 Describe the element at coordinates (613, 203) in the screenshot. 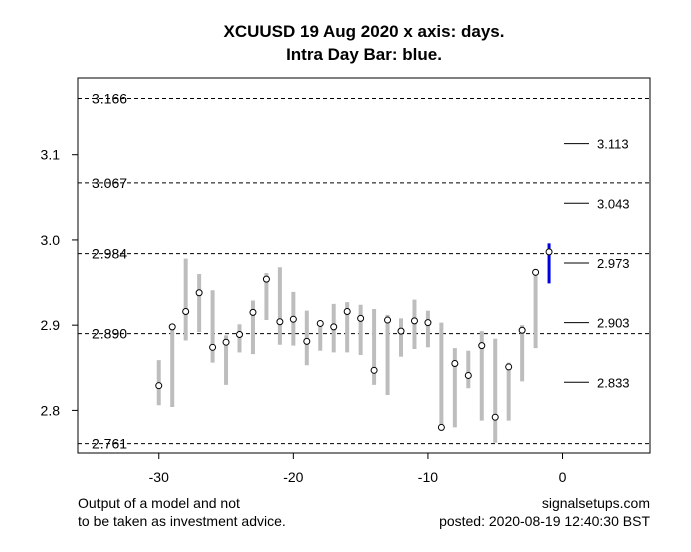

I see `forecast-label: 3.043` at that location.